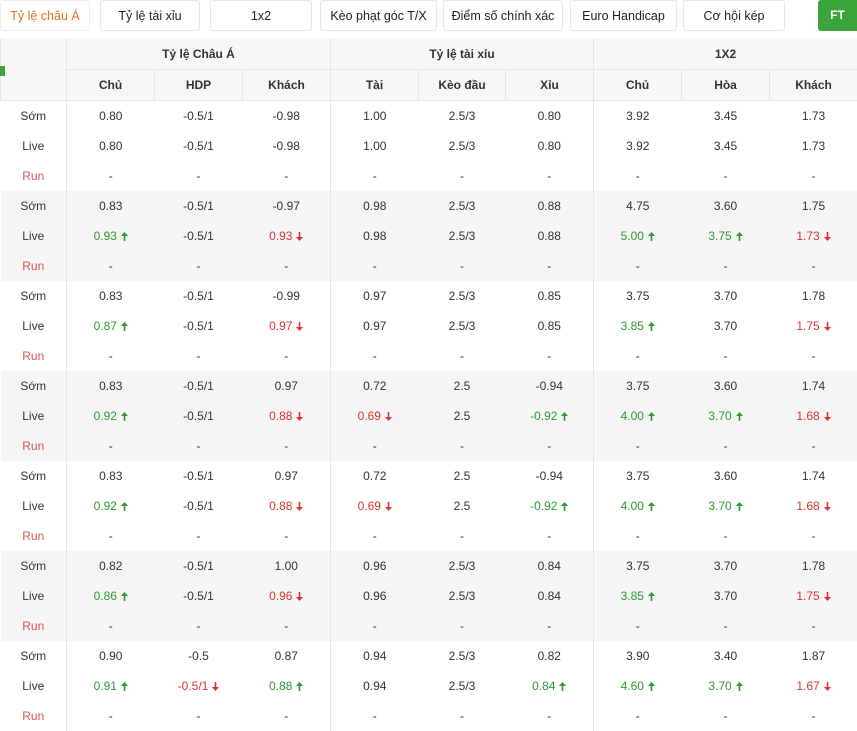  Describe the element at coordinates (111, 386) in the screenshot. I see `odds-cell: 0.83` at that location.